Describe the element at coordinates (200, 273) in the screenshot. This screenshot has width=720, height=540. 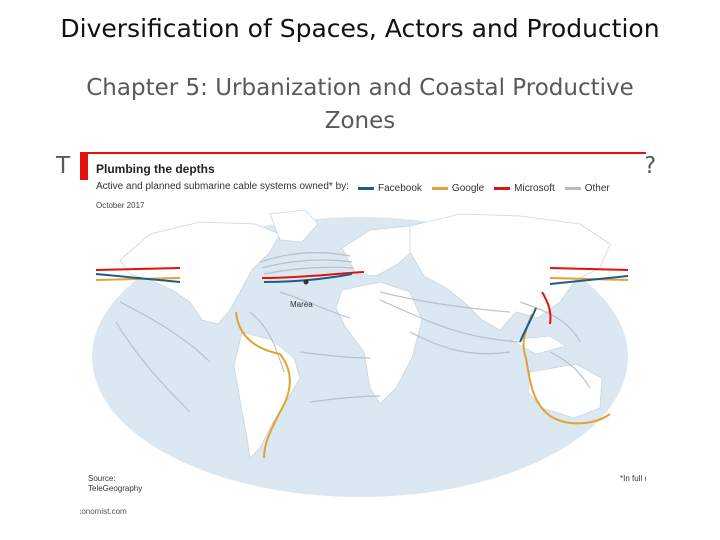
I see `north-america` at that location.